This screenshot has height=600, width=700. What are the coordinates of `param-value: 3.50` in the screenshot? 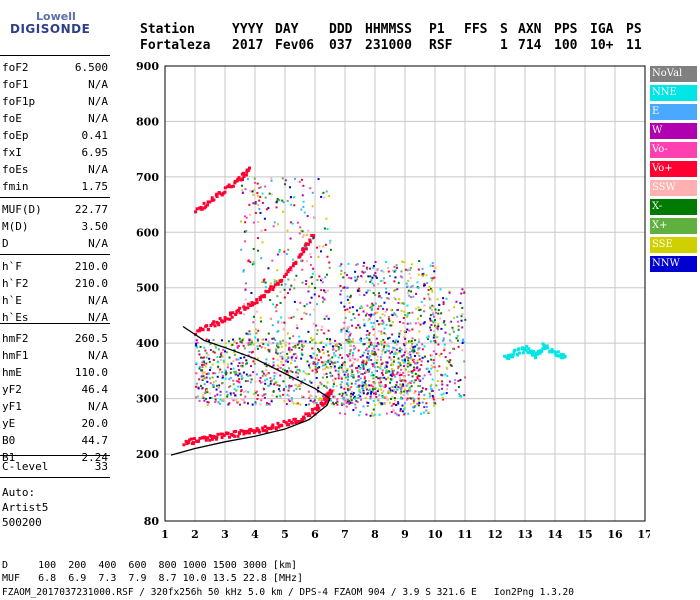 It's located at (95, 226).